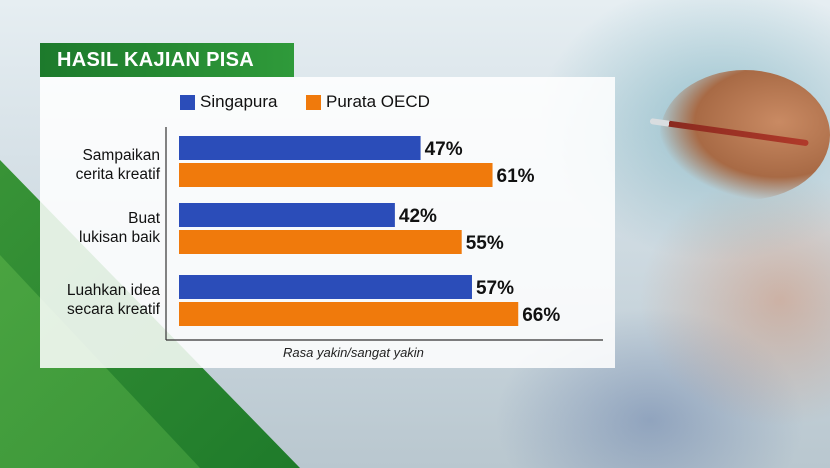 The image size is (830, 468). What do you see at coordinates (418, 216) in the screenshot?
I see `data-label-singapura-2: 42%` at bounding box center [418, 216].